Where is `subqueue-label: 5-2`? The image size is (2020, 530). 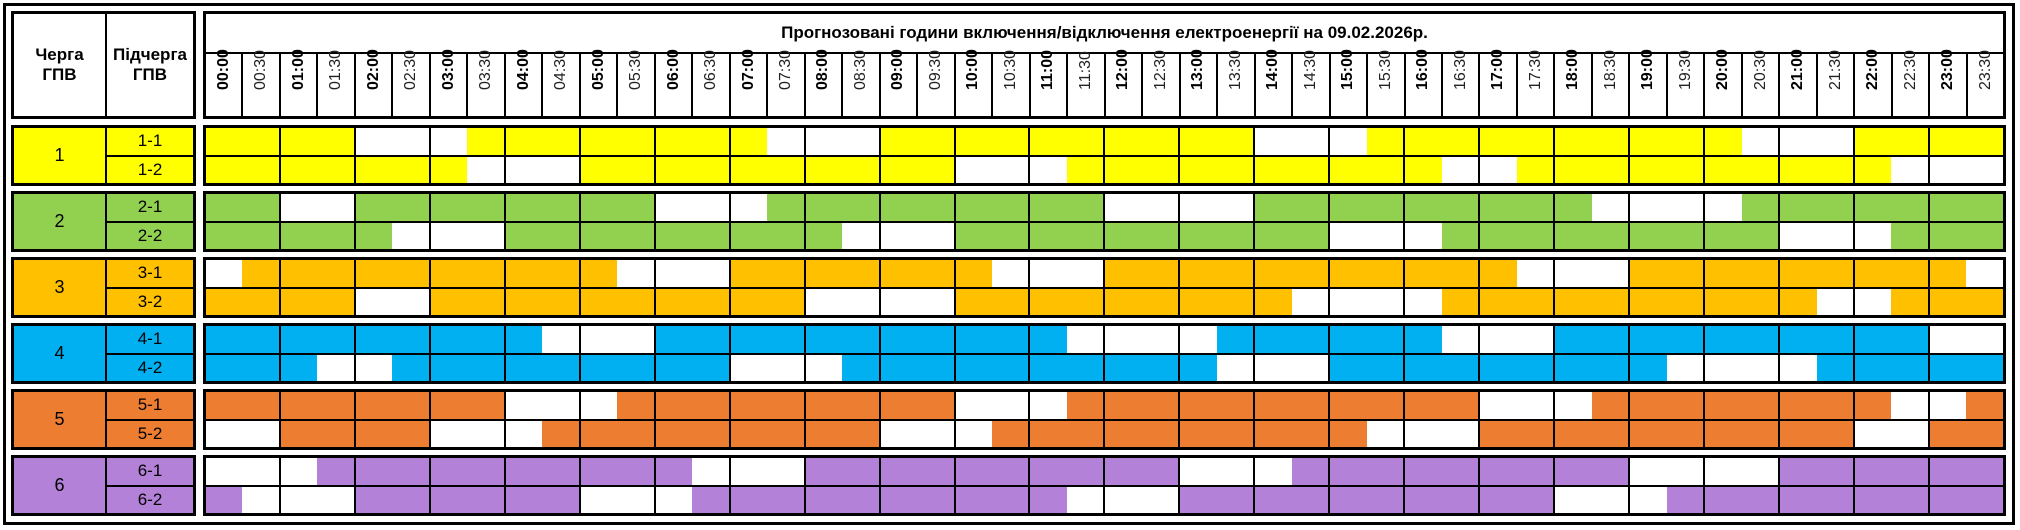
subqueue-label: 5-2 is located at coordinates (150, 433).